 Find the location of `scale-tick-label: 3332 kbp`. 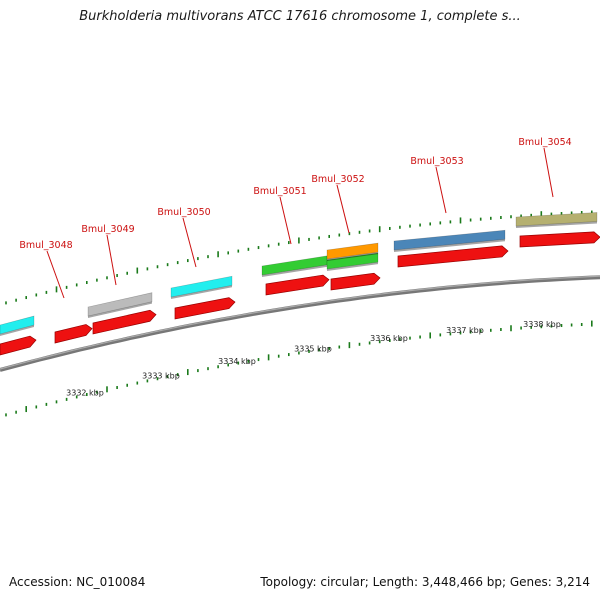

scale-tick-label: 3332 kbp is located at coordinates (85, 392).